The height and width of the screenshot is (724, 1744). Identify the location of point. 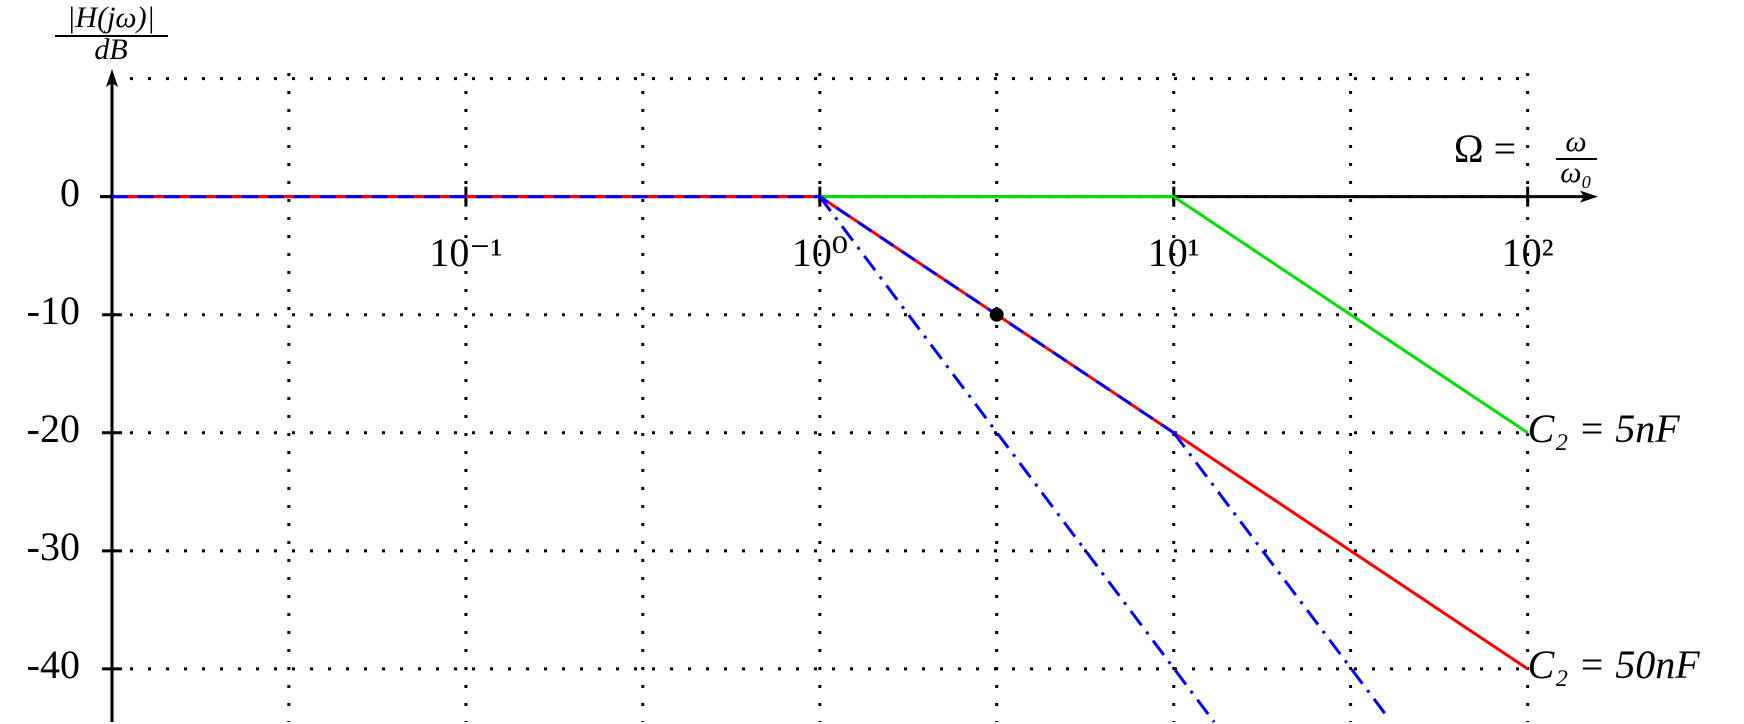
(996, 314).